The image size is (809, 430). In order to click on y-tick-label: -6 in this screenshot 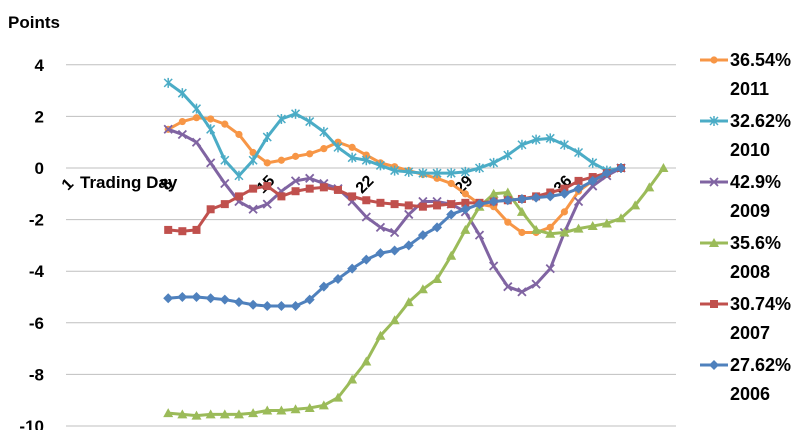, I will do `click(36, 323)`.